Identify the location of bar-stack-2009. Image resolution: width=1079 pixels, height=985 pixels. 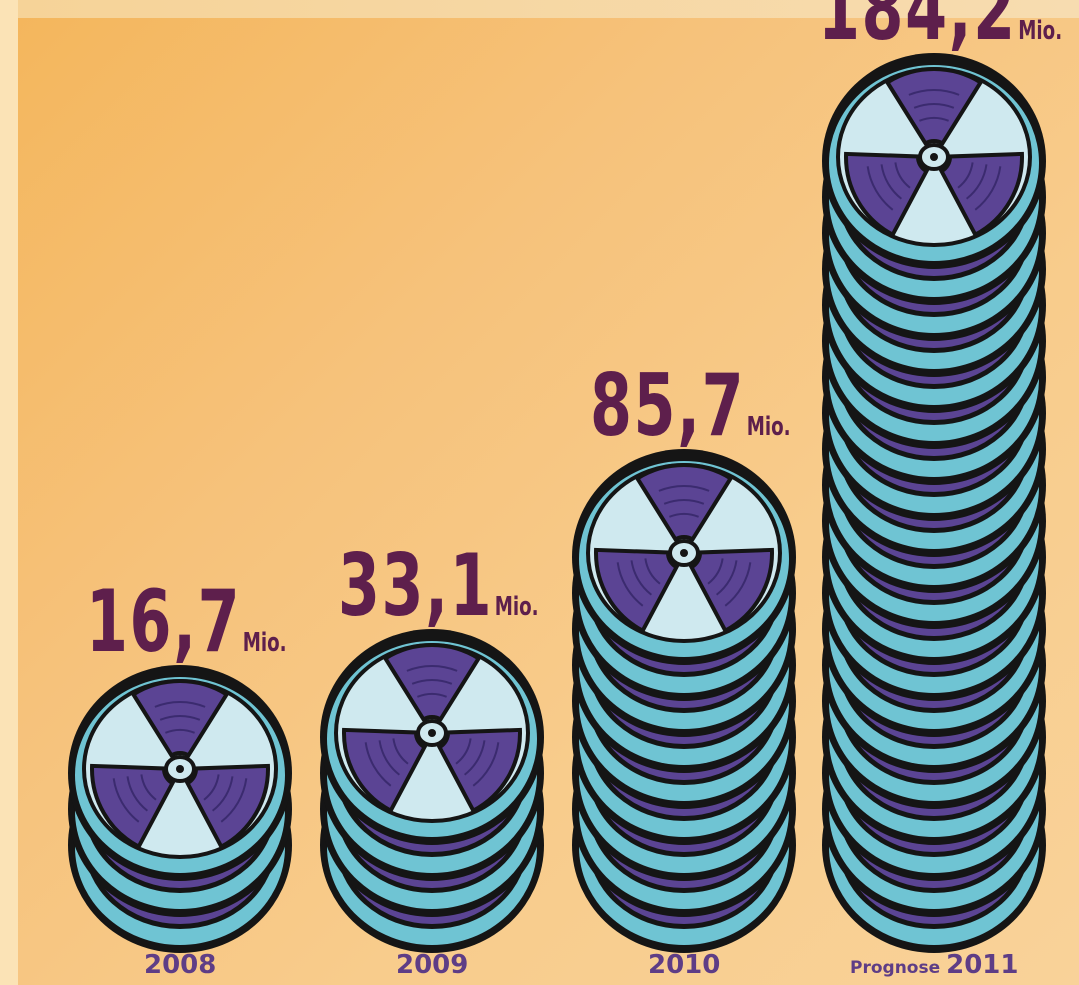
(432, 791).